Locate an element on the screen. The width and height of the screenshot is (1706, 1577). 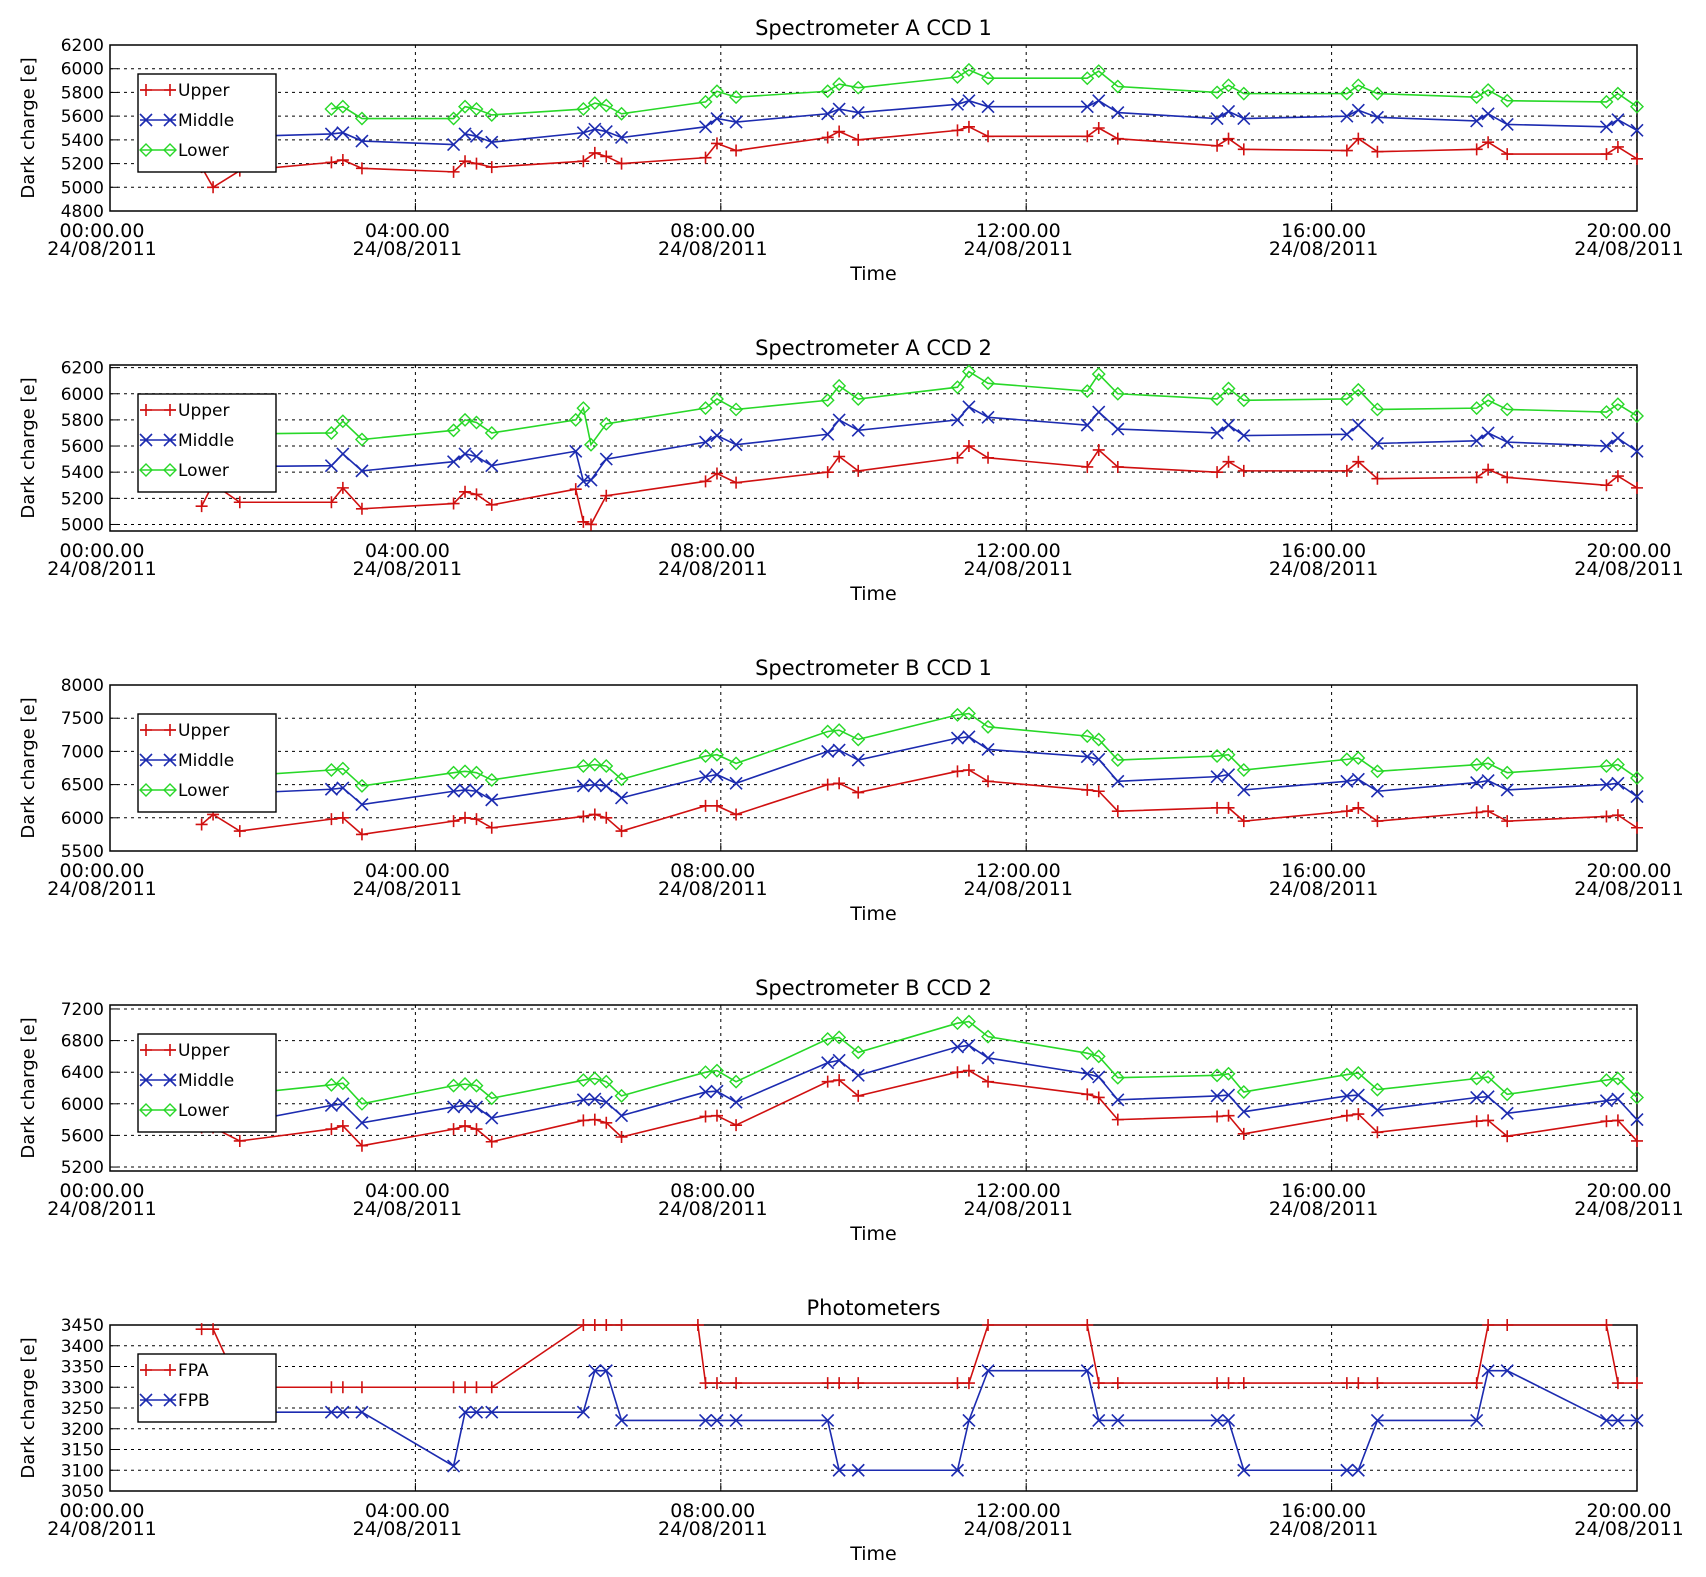
legend: Upper Middle Lower is located at coordinates (207, 1083).